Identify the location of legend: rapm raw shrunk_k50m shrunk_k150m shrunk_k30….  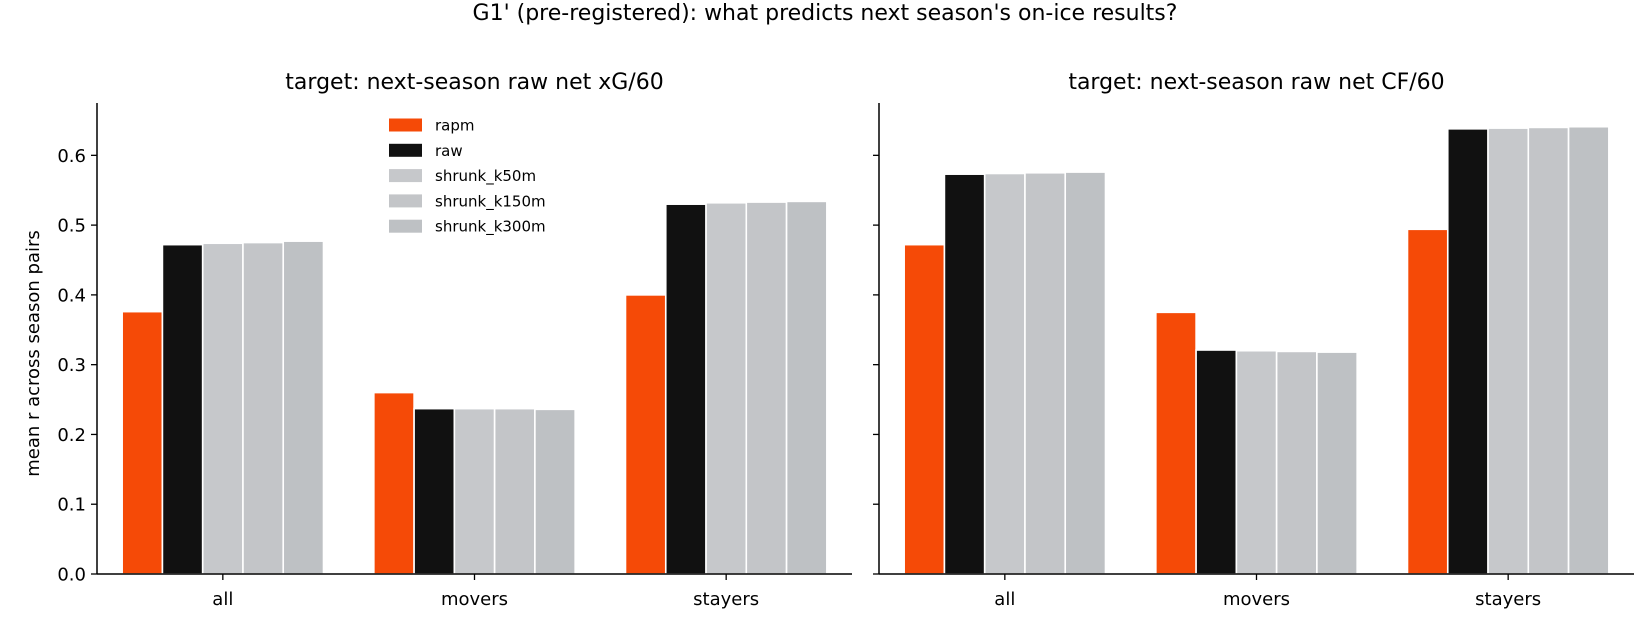
(467, 177).